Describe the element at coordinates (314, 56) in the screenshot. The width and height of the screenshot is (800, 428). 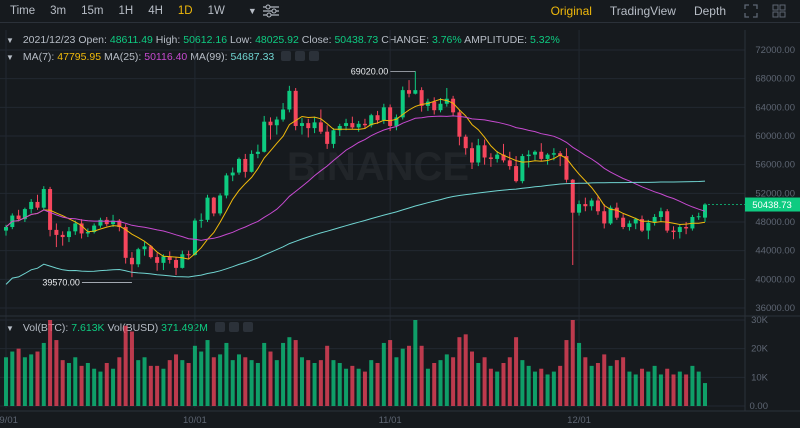
I see `close-icon` at that location.